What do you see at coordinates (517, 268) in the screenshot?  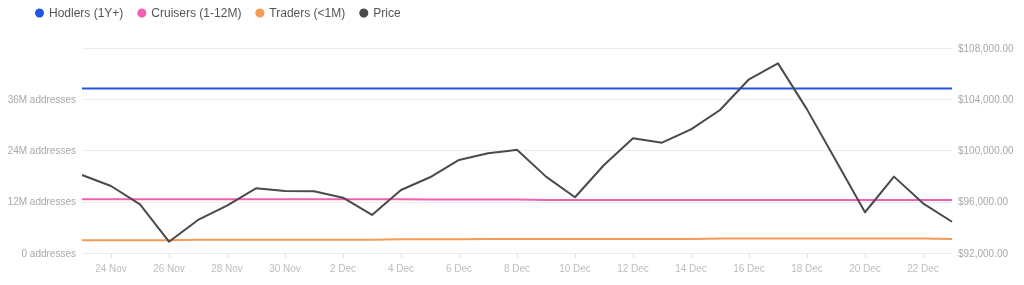 I see `x-tick-label: 8 Dec` at bounding box center [517, 268].